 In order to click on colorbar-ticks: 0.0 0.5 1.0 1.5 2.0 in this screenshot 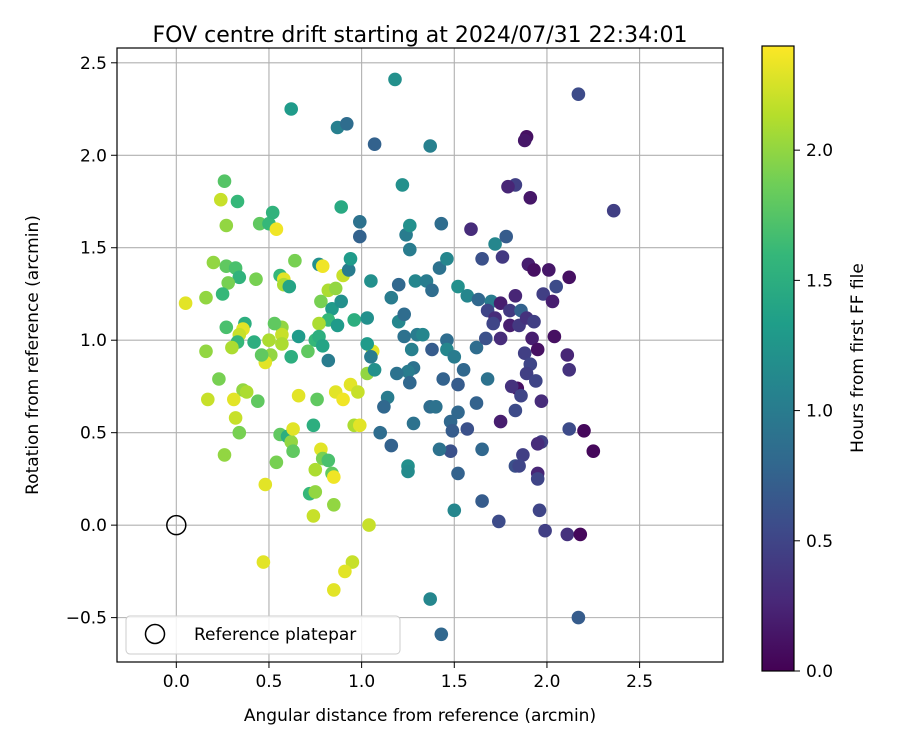, I will do `click(813, 411)`.